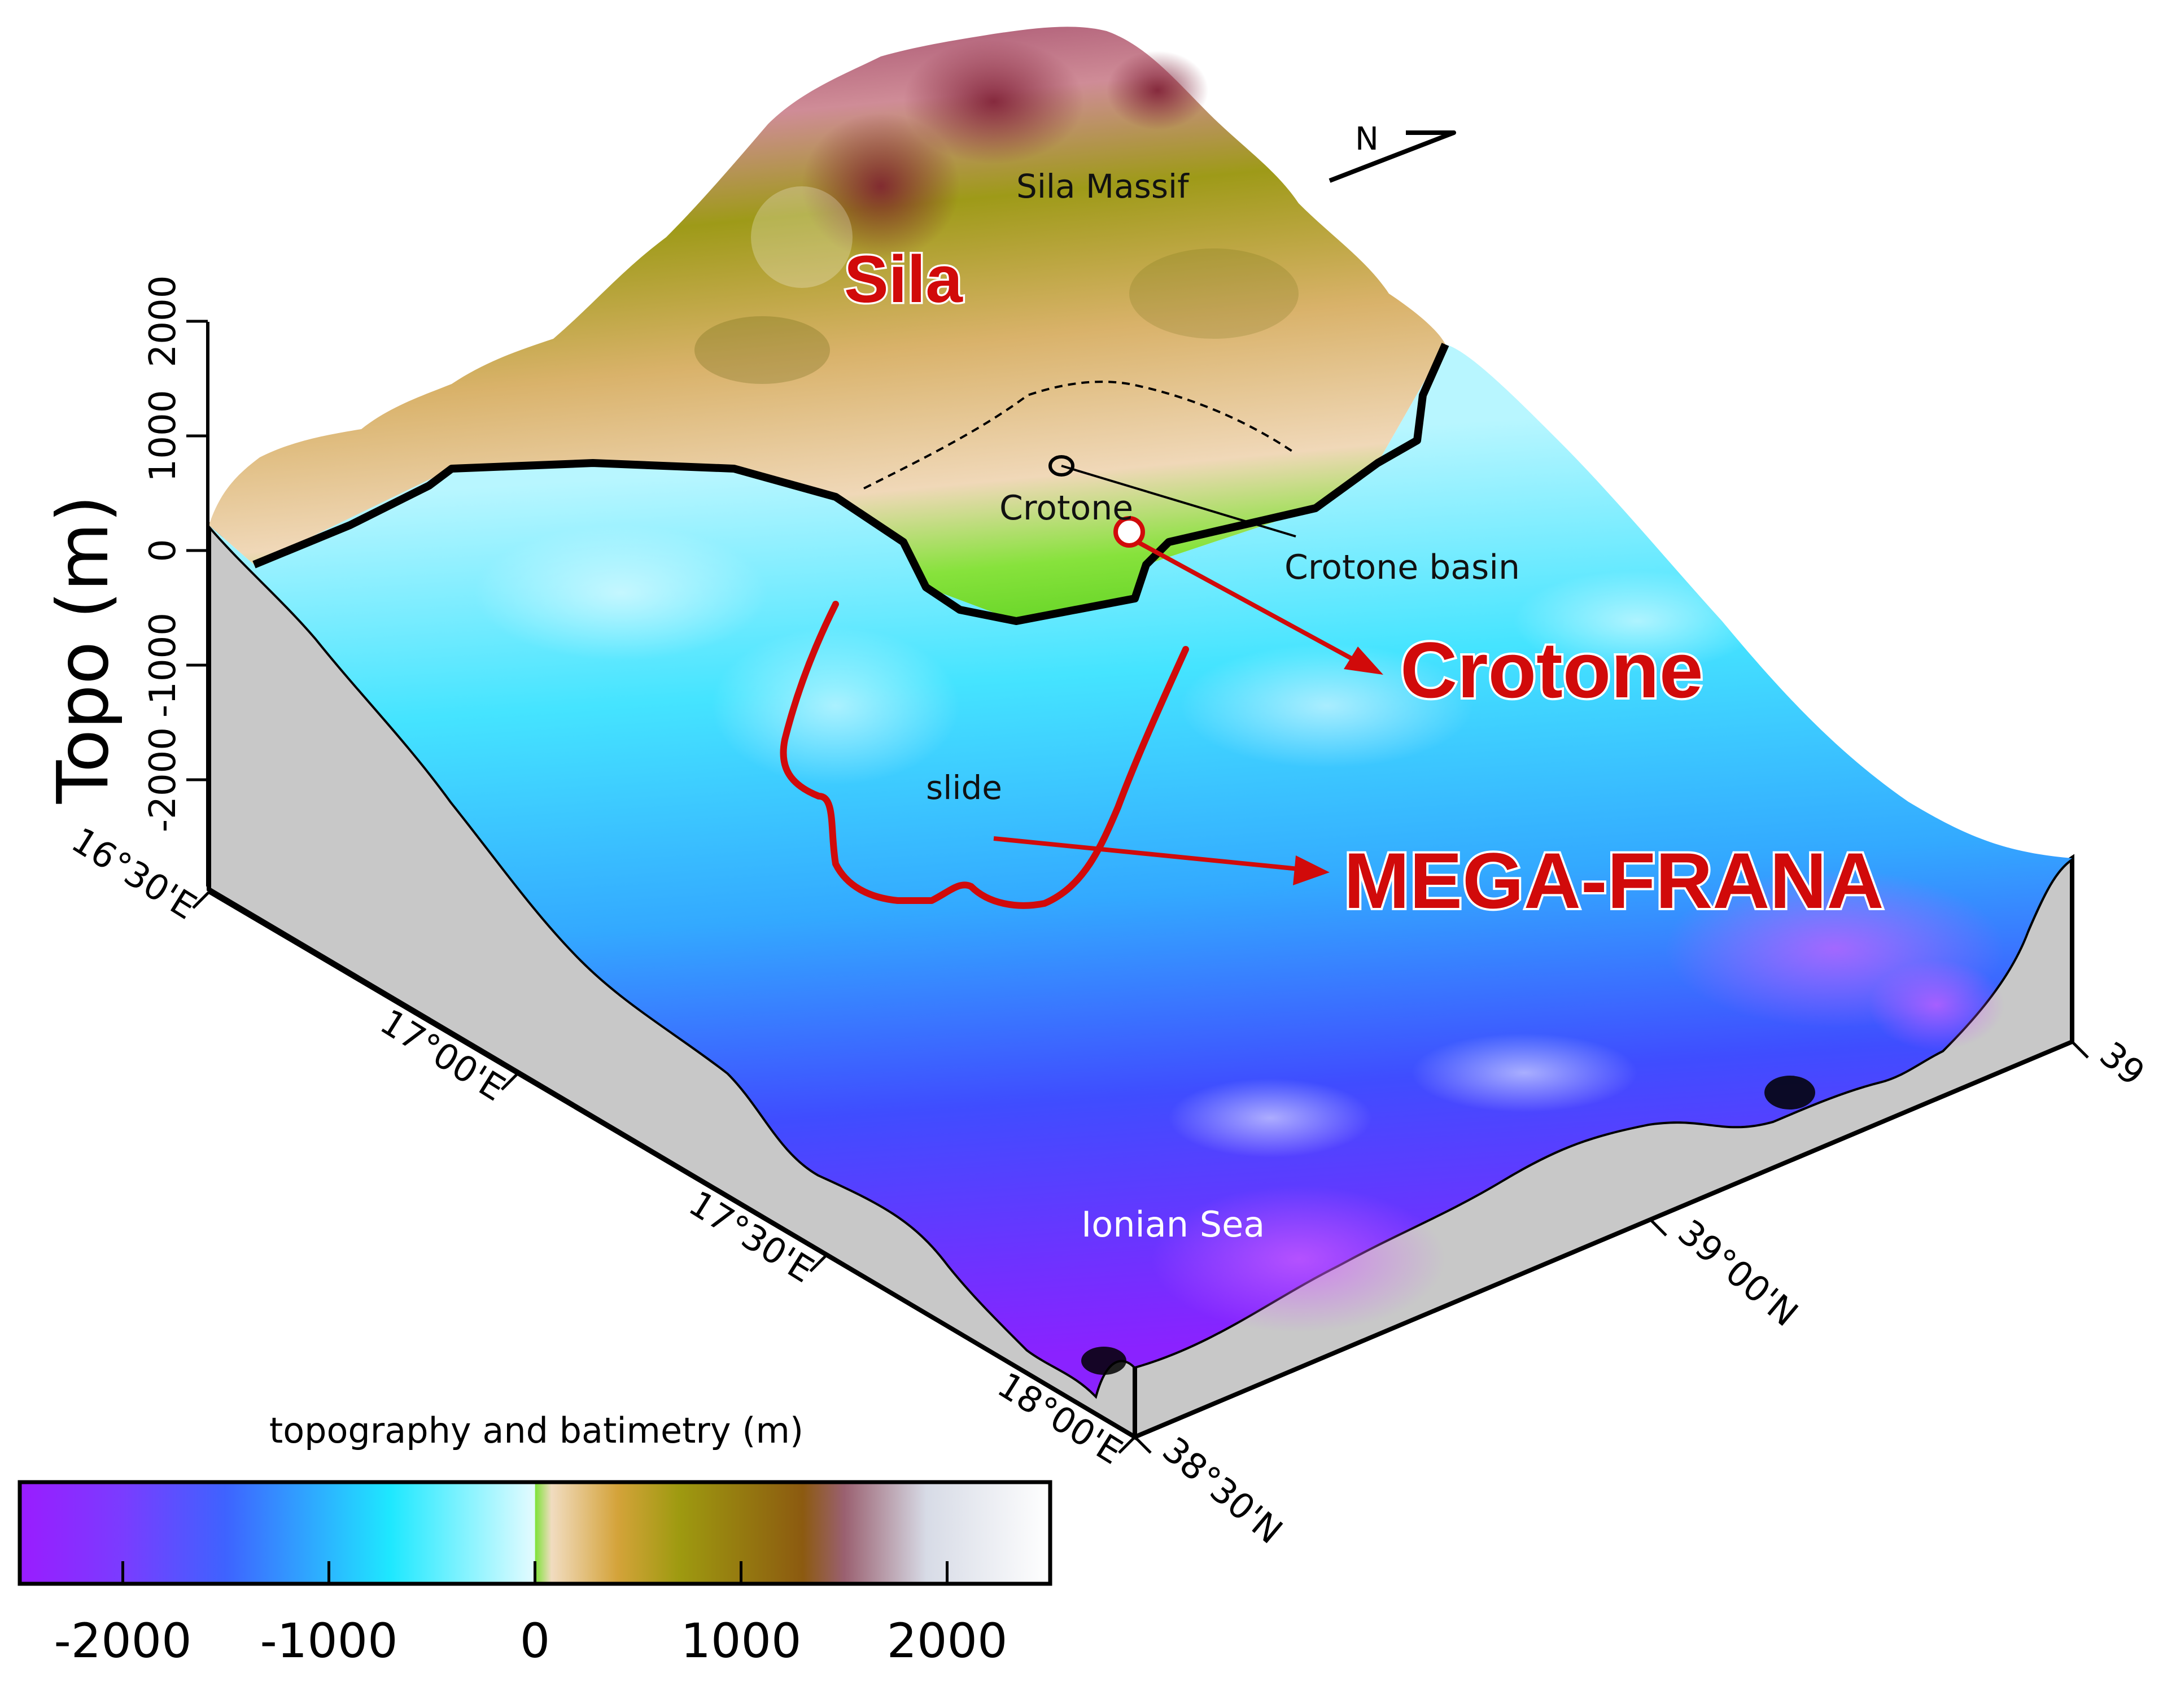 This screenshot has width=2163, height=1708. Describe the element at coordinates (851, 484) in the screenshot. I see `coastline` at that location.